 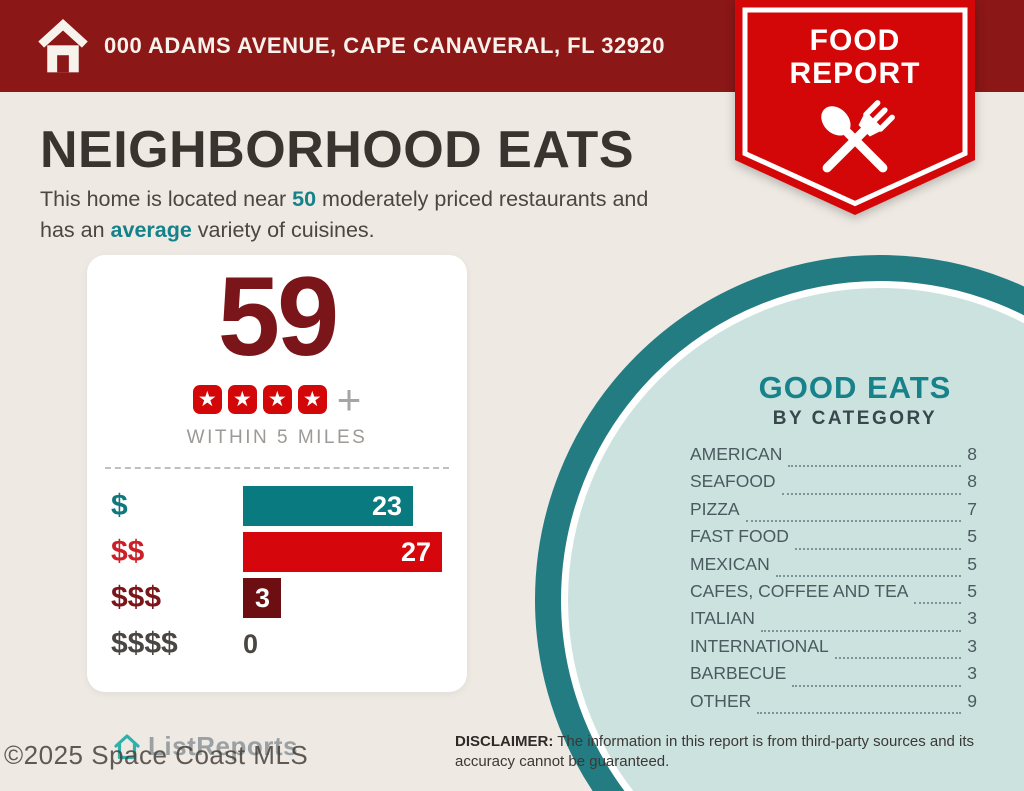 I want to click on bar-one-dollar: 23, so click(x=328, y=506).